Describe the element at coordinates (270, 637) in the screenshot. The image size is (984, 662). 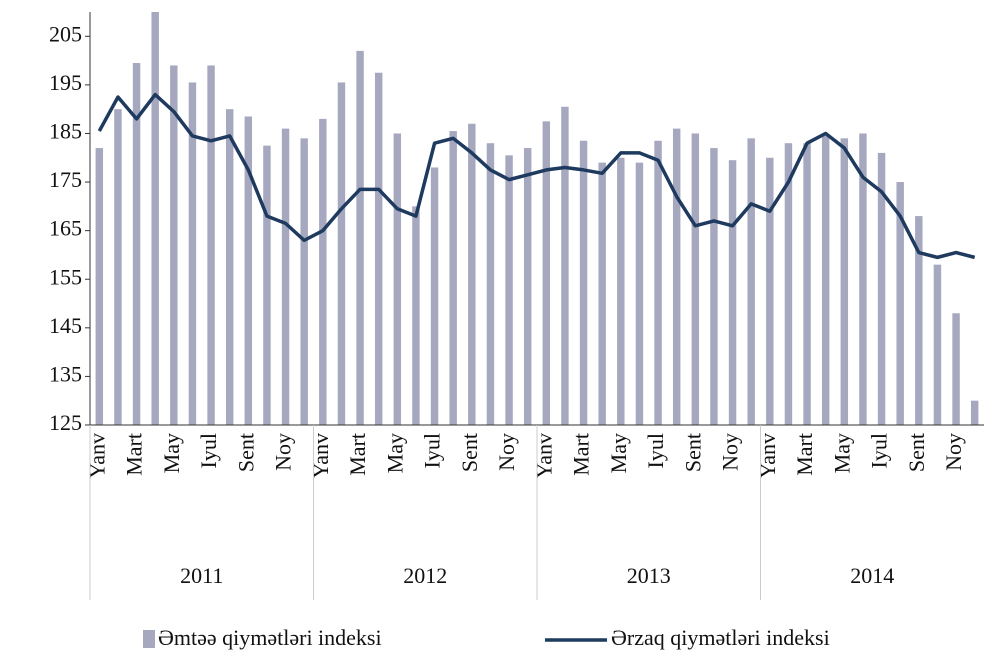
I see `legend-label: Əmtəə qiymətləri indeksi` at that location.